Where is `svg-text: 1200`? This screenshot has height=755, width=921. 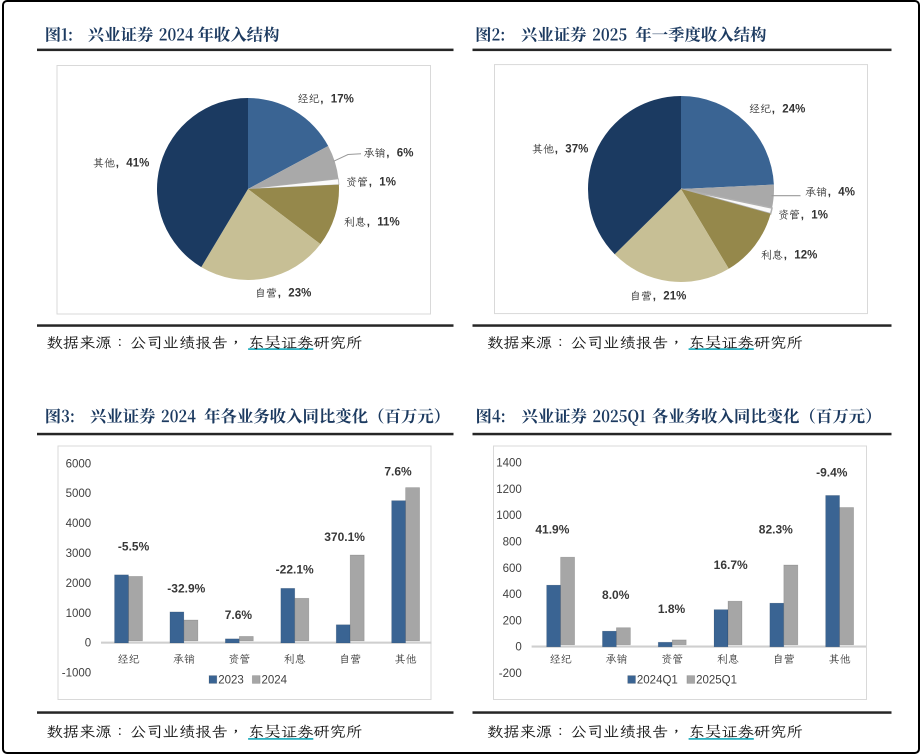 svg-text: 1200 is located at coordinates (509, 490).